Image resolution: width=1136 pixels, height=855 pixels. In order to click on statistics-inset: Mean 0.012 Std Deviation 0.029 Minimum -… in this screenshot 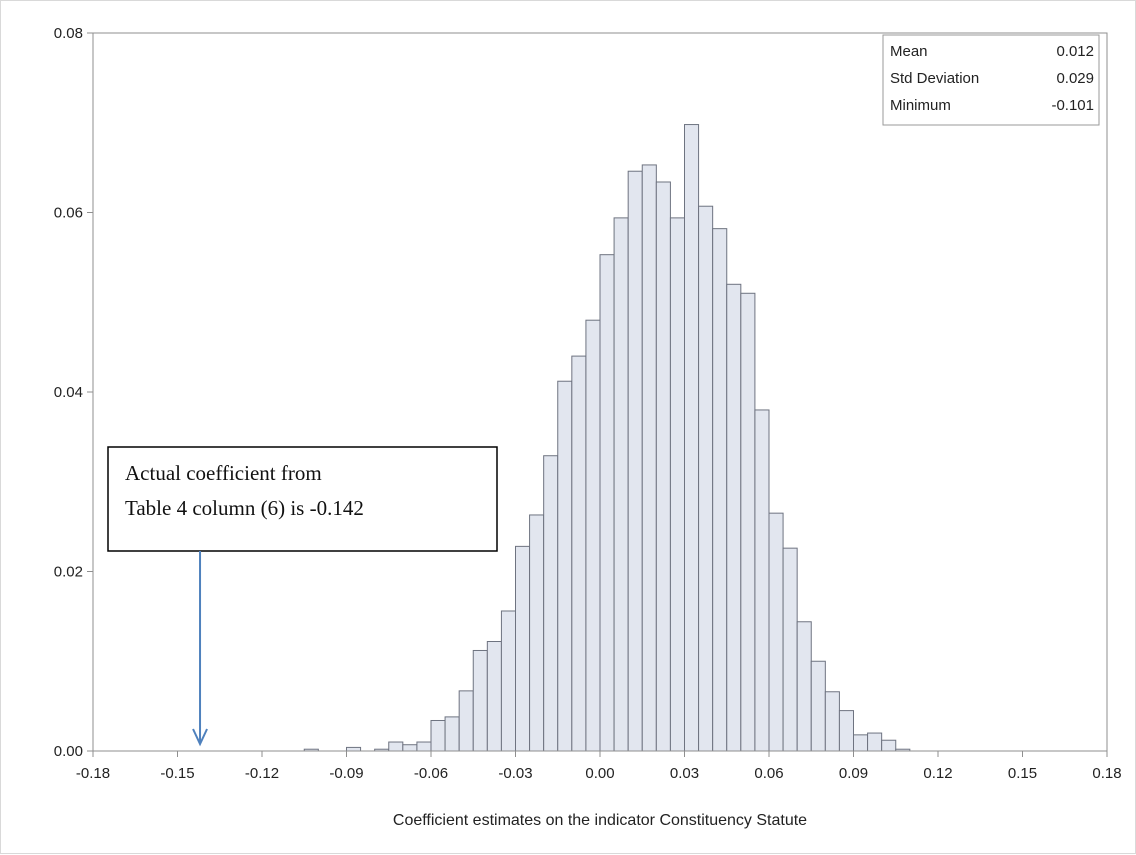, I will do `click(991, 80)`.